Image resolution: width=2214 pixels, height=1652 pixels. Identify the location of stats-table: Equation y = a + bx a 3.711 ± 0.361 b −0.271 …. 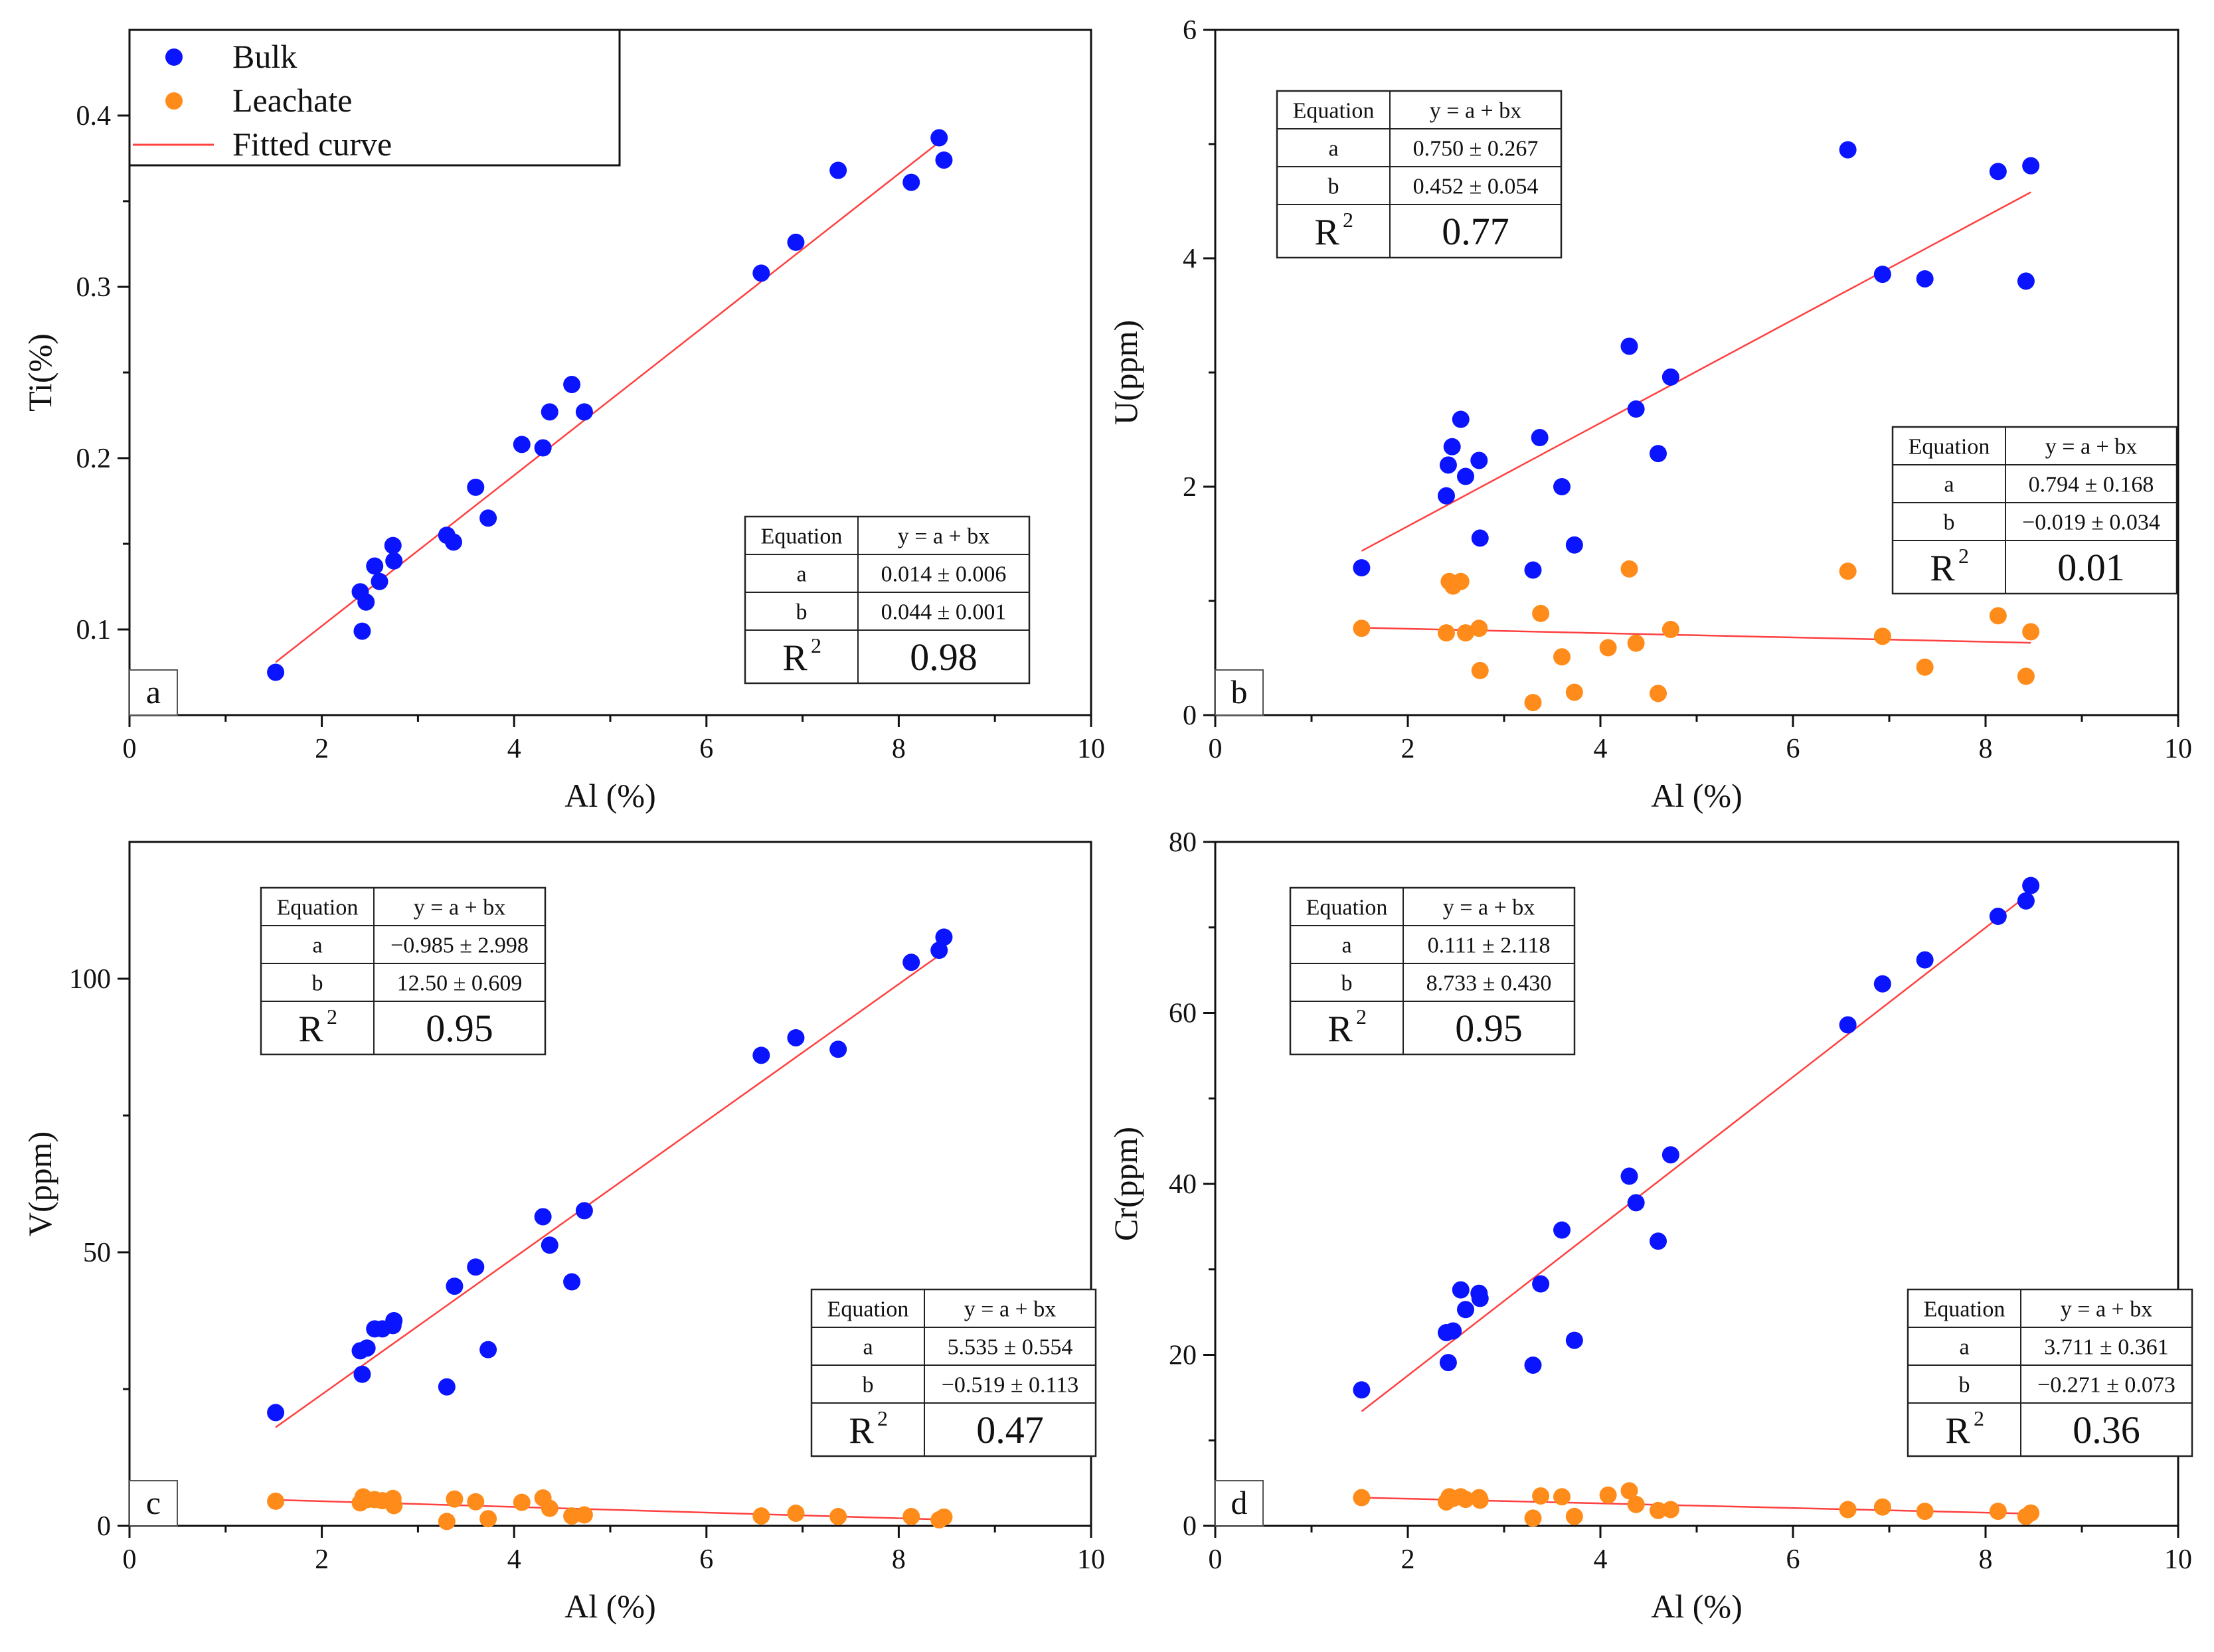
(2050, 1373).